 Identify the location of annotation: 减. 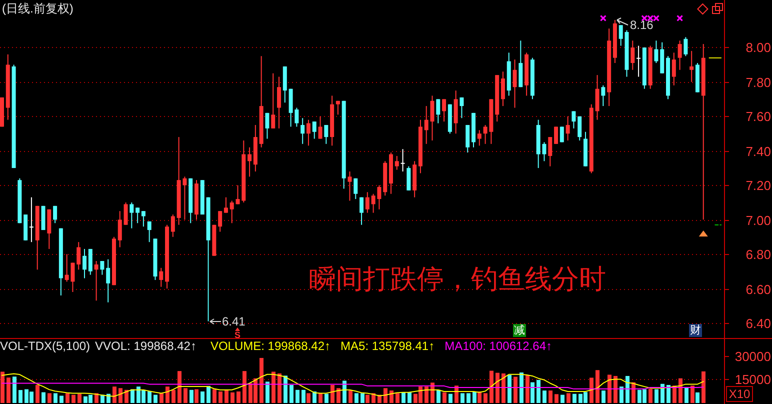
(519, 330).